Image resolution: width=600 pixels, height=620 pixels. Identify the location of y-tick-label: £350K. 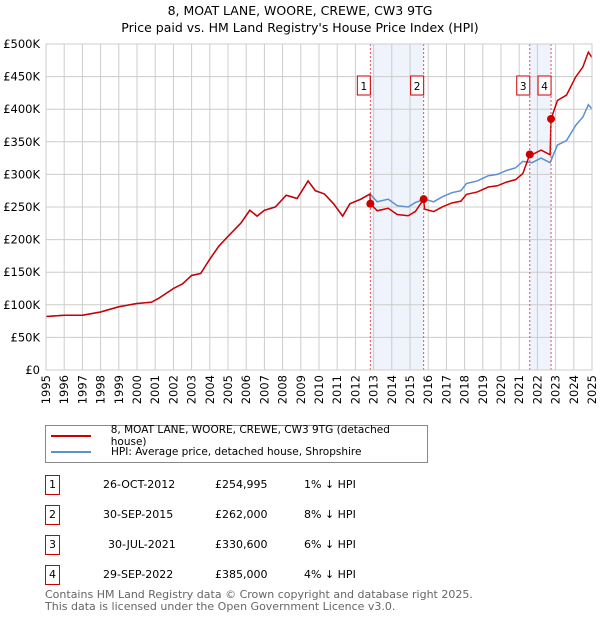
(21, 142).